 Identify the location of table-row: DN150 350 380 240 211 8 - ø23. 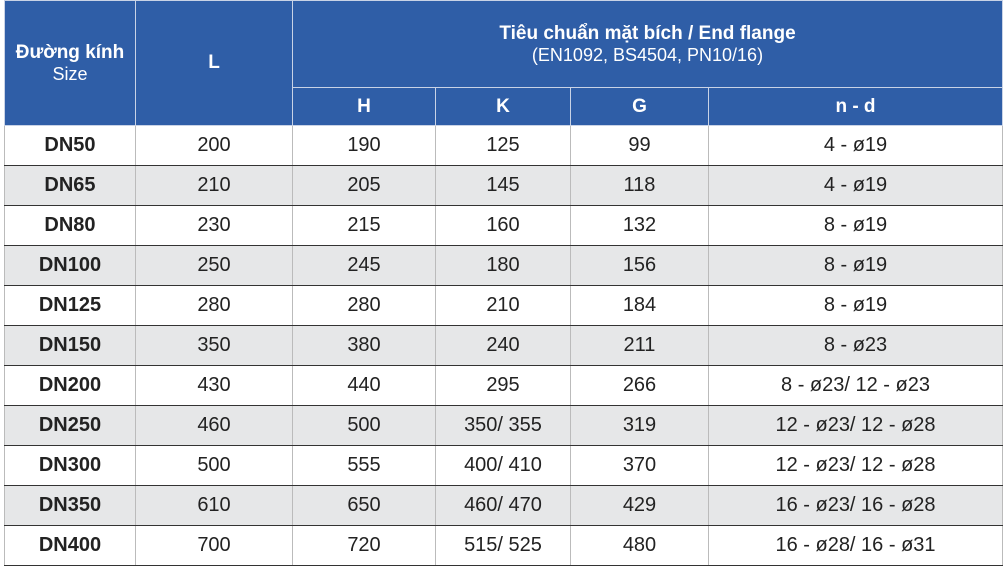
(503, 345).